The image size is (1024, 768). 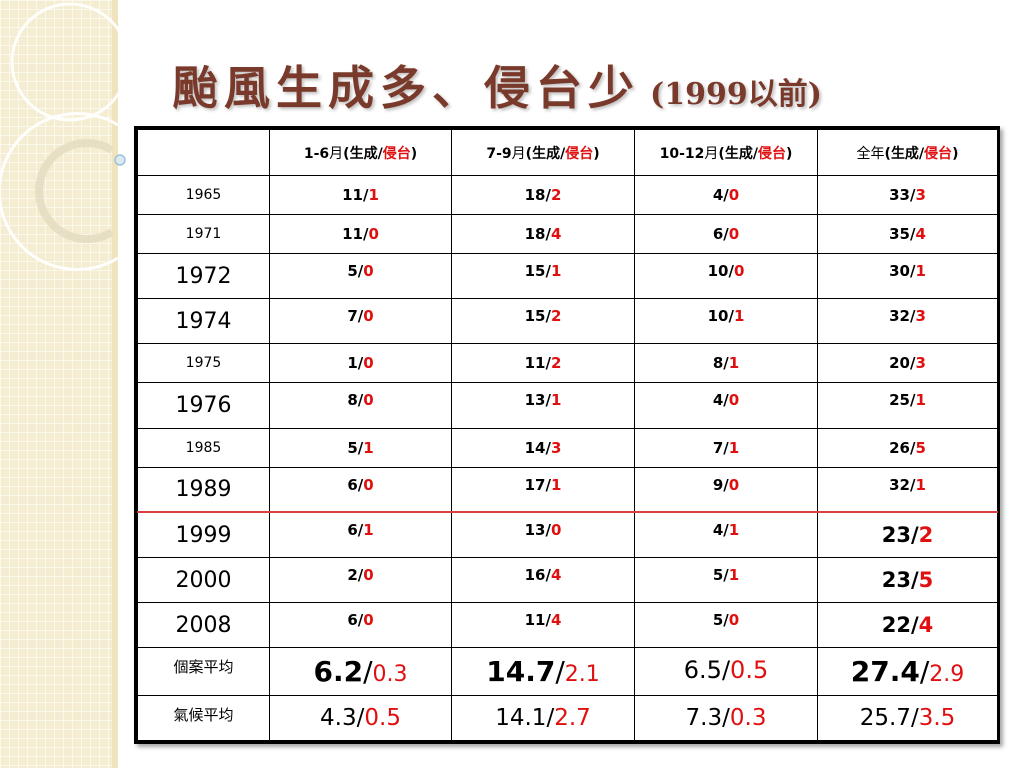 I want to click on generated-count: 18, so click(x=535, y=234).